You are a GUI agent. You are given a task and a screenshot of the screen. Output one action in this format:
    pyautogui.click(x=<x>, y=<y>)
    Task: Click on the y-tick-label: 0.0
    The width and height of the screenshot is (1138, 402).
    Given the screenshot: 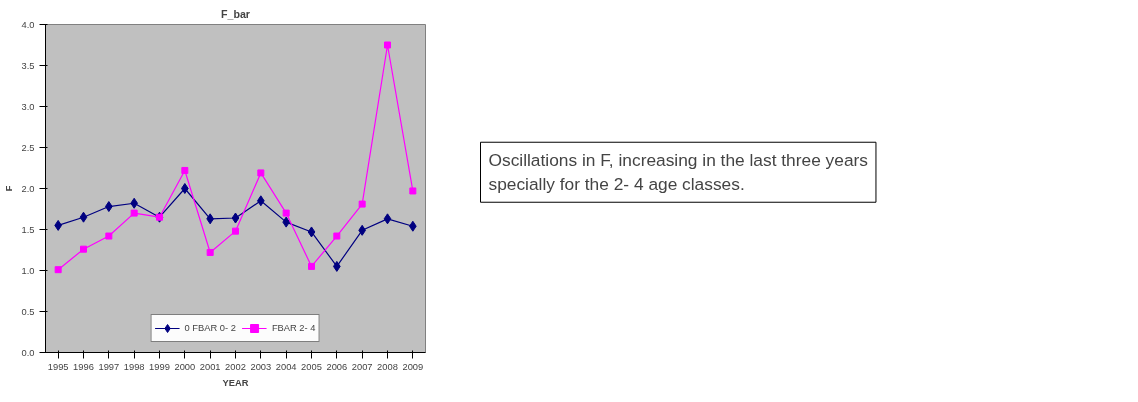 What is the action you would take?
    pyautogui.click(x=28, y=352)
    